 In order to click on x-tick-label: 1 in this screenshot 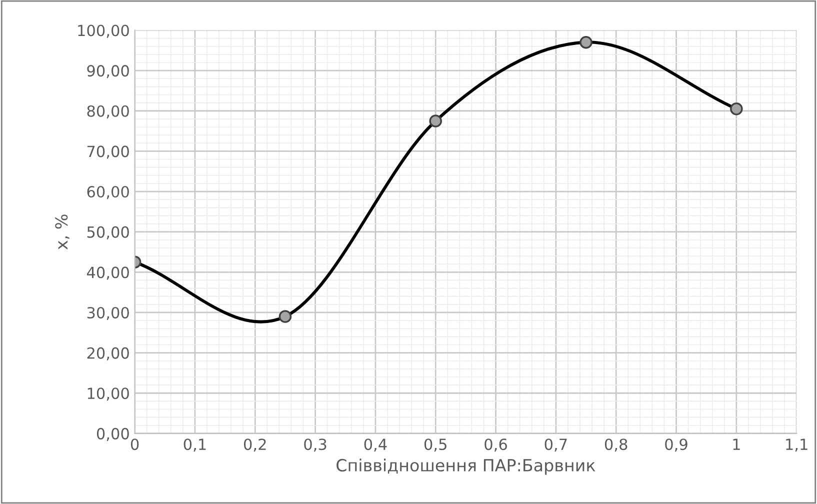, I will do `click(736, 444)`.